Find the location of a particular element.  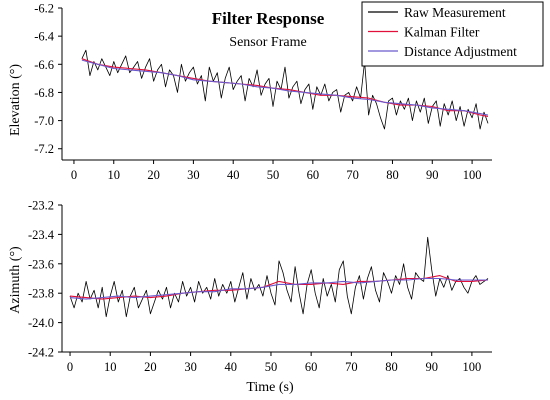

azimuth-axis-label: Azimuth (°) is located at coordinates (15, 280).